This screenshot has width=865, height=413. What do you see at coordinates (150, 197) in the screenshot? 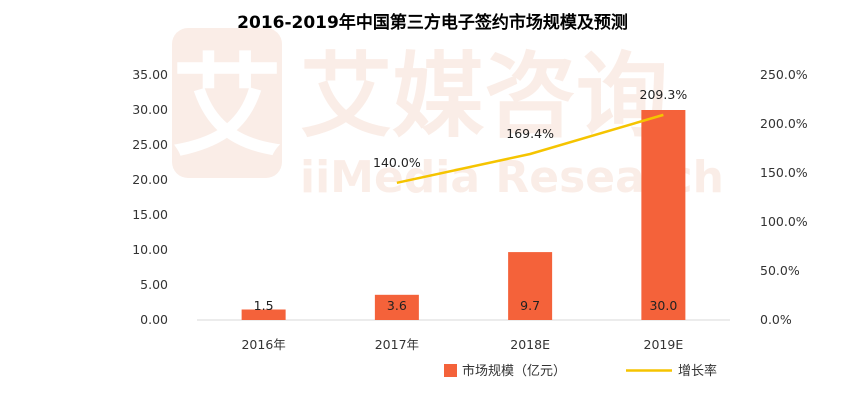
I see `left-axis: 0.00 5.00 10.00 15.00 20.00 25.00 30.00 35.00` at bounding box center [150, 197].